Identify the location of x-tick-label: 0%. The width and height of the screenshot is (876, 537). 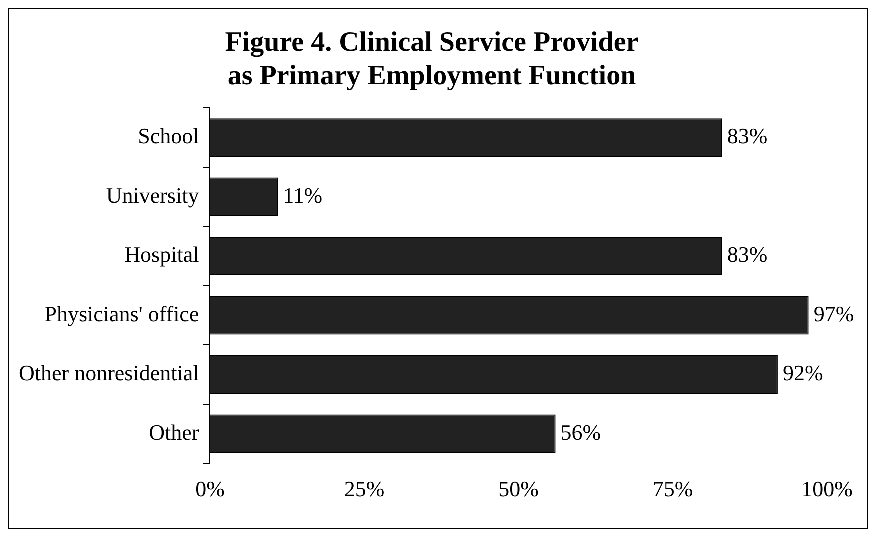
(210, 489).